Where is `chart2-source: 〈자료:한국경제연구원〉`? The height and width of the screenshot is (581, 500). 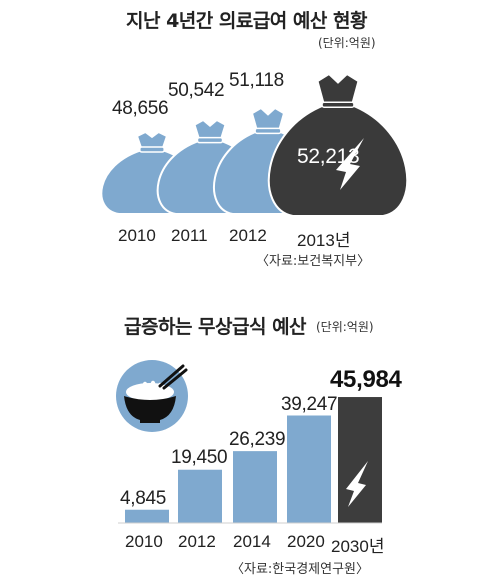
chart2-source: 〈자료:한국경제연구원〉 is located at coordinates (300, 569).